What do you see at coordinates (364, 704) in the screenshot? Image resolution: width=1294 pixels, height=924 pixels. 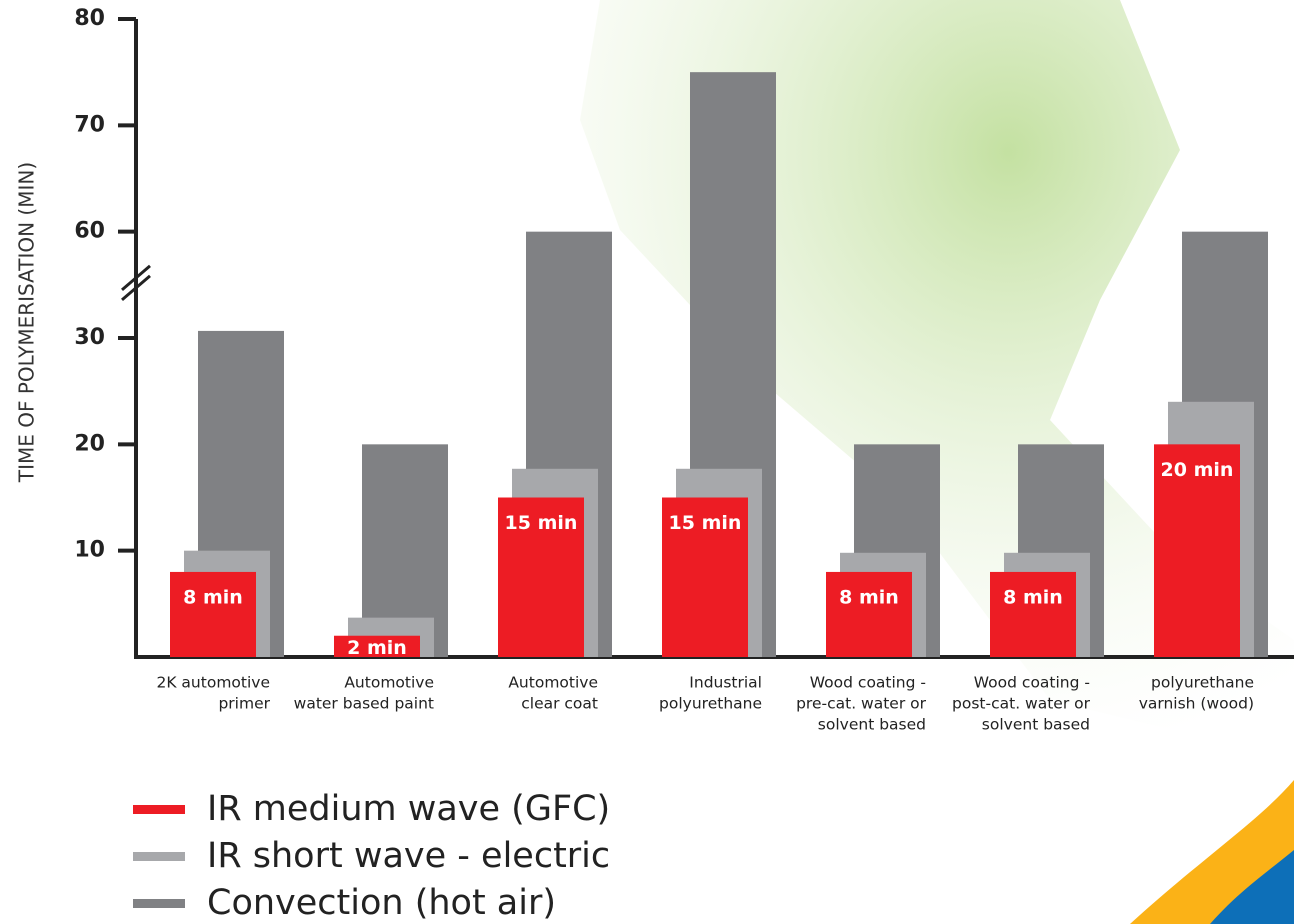 I see `x-tick-label: water based paint` at bounding box center [364, 704].